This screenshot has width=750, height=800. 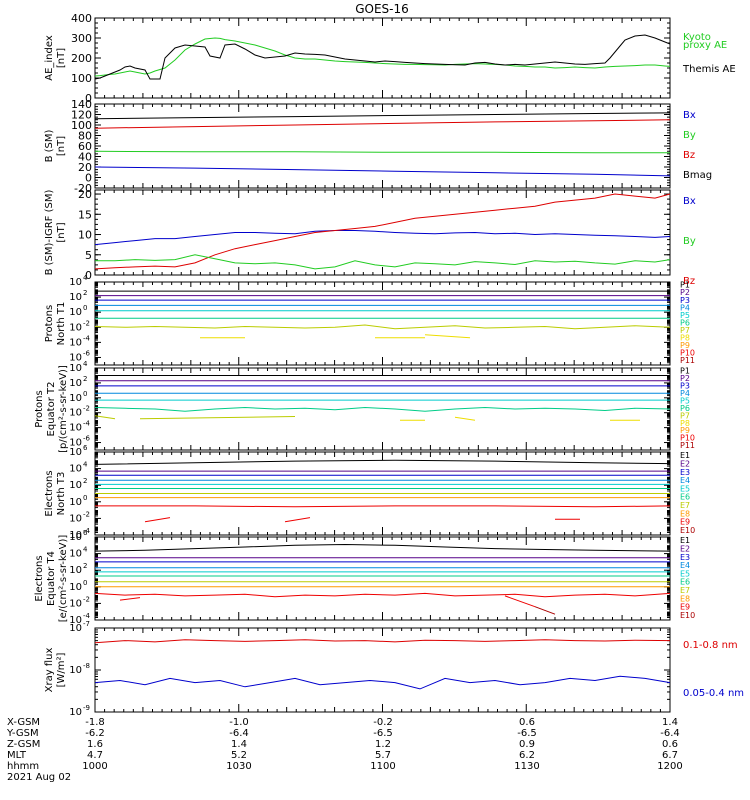 What do you see at coordinates (685, 400) in the screenshot?
I see `legend-entry: P5` at bounding box center [685, 400].